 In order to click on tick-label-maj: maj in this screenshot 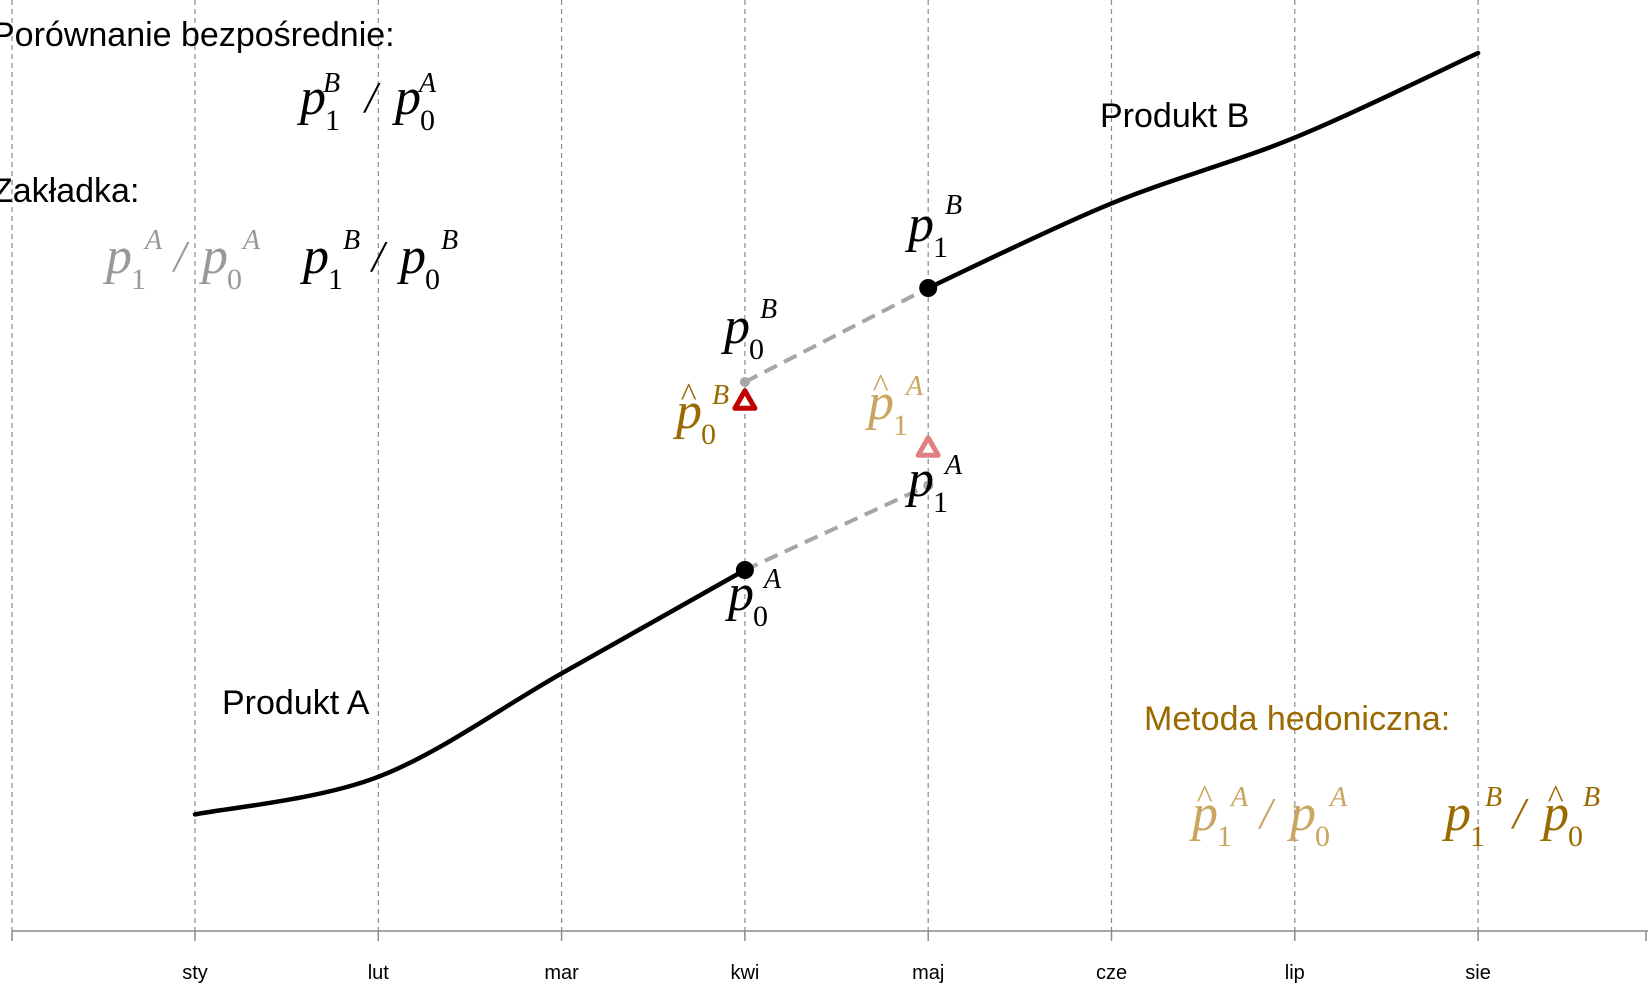, I will do `click(928, 973)`.